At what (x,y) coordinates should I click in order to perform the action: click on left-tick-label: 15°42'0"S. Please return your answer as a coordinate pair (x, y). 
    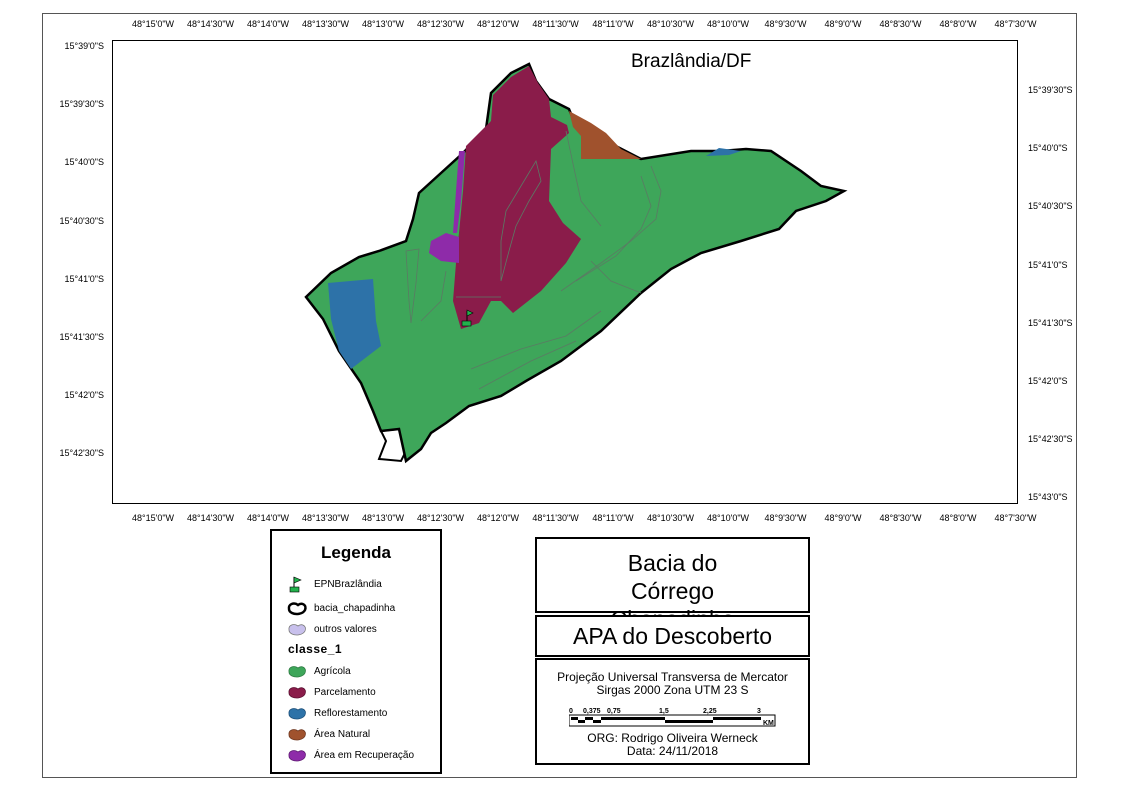
    Looking at the image, I should click on (84, 395).